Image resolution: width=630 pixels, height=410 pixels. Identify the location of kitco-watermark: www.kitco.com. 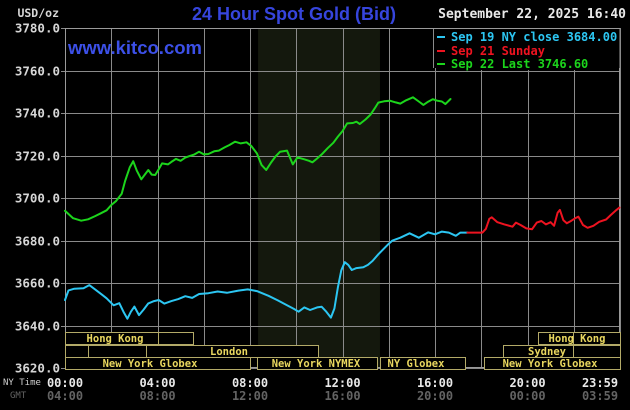
(135, 47).